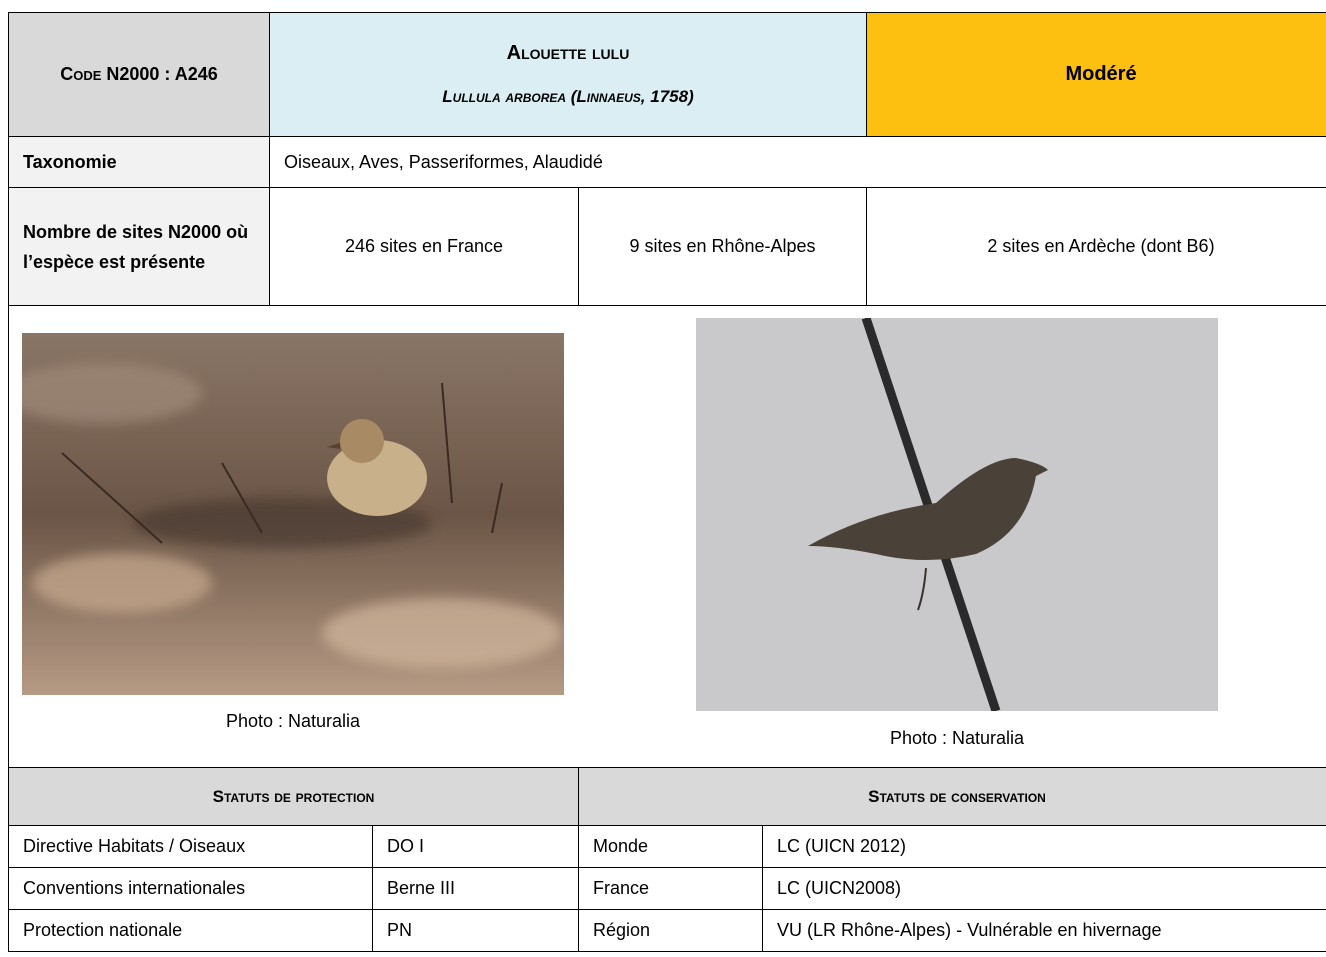  Describe the element at coordinates (475, 888) in the screenshot. I see `status-cell: Berne III` at that location.